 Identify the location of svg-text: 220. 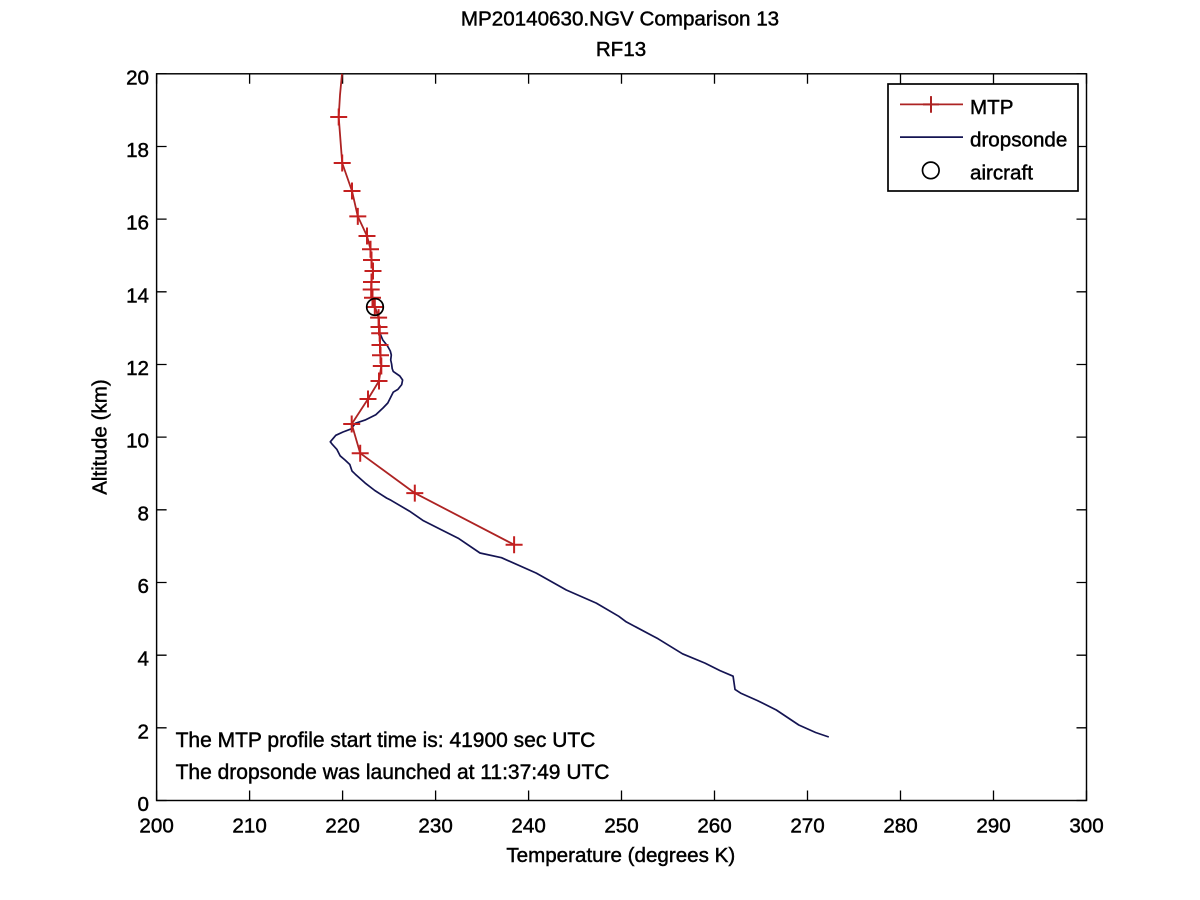
(342, 826).